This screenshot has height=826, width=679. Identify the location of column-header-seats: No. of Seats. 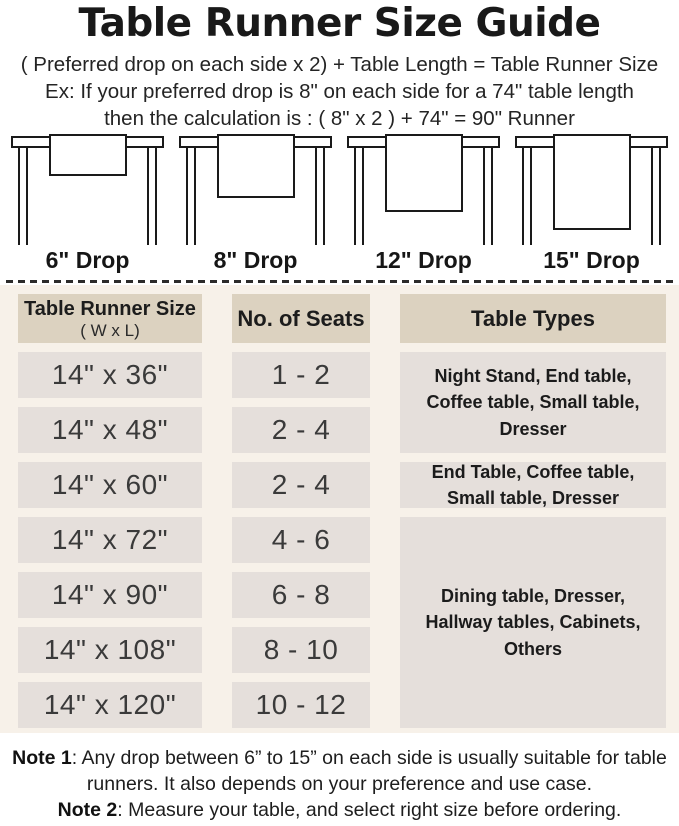
(301, 318).